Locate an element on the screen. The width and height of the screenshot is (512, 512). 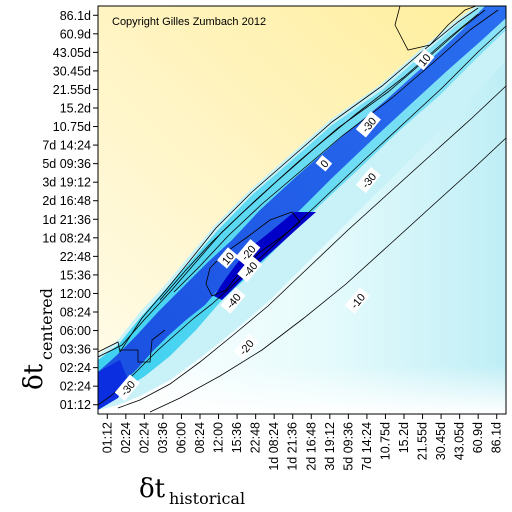
y-tick-label: 06:00 is located at coordinates (75, 331).